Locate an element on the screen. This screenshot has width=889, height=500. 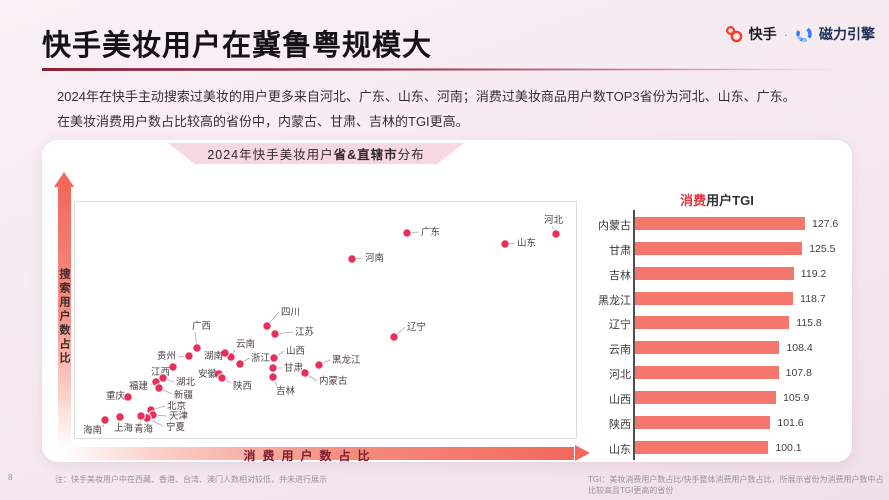
scatter-label: 浙江 is located at coordinates (261, 358).